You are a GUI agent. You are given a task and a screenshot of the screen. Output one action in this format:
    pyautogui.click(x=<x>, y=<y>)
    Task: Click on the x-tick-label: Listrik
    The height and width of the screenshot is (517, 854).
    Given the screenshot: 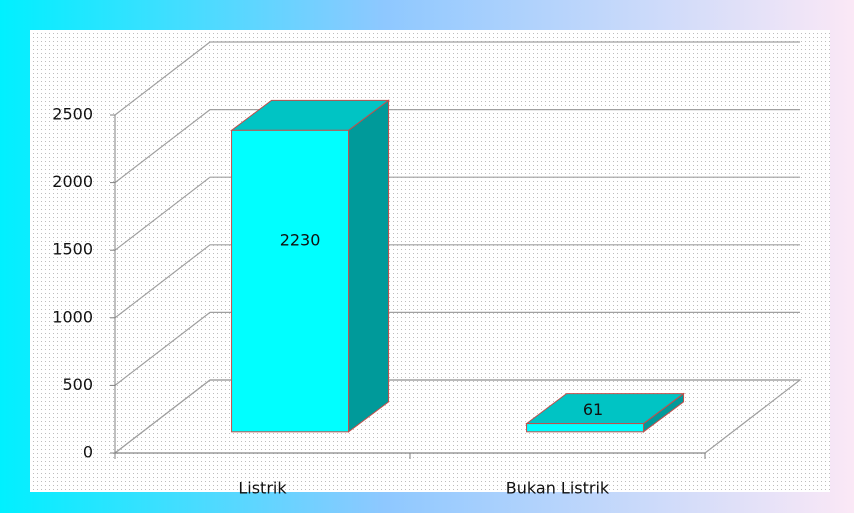 What is the action you would take?
    pyautogui.click(x=262, y=488)
    